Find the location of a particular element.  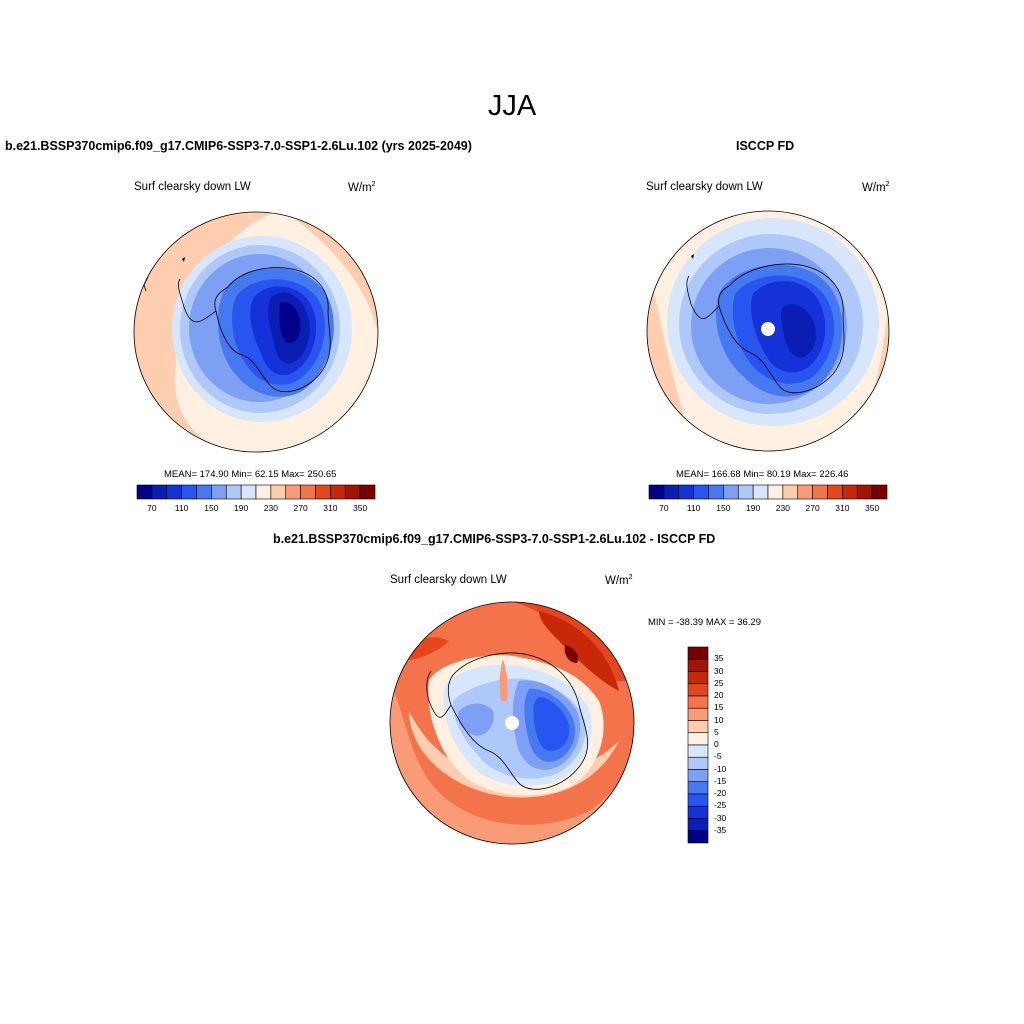

diff-colorbar-tick-label: -5 is located at coordinates (718, 756).